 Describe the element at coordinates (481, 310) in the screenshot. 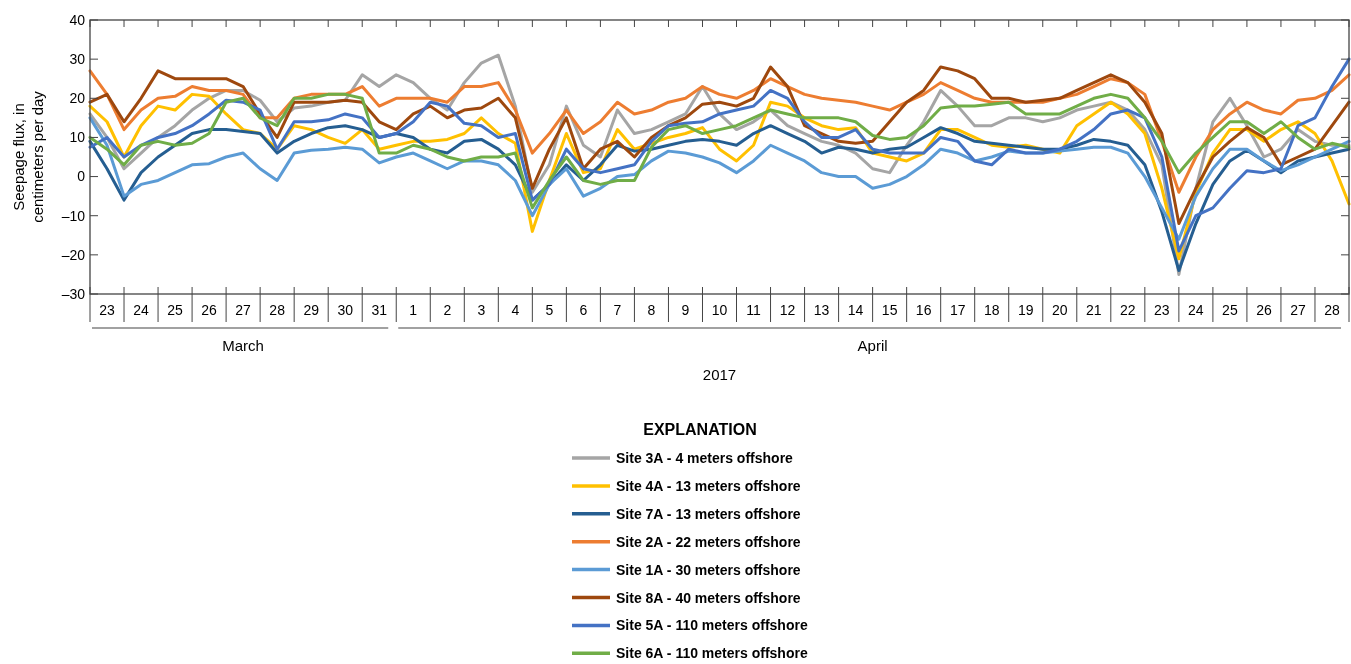

I see `x-tick-label: 3` at that location.